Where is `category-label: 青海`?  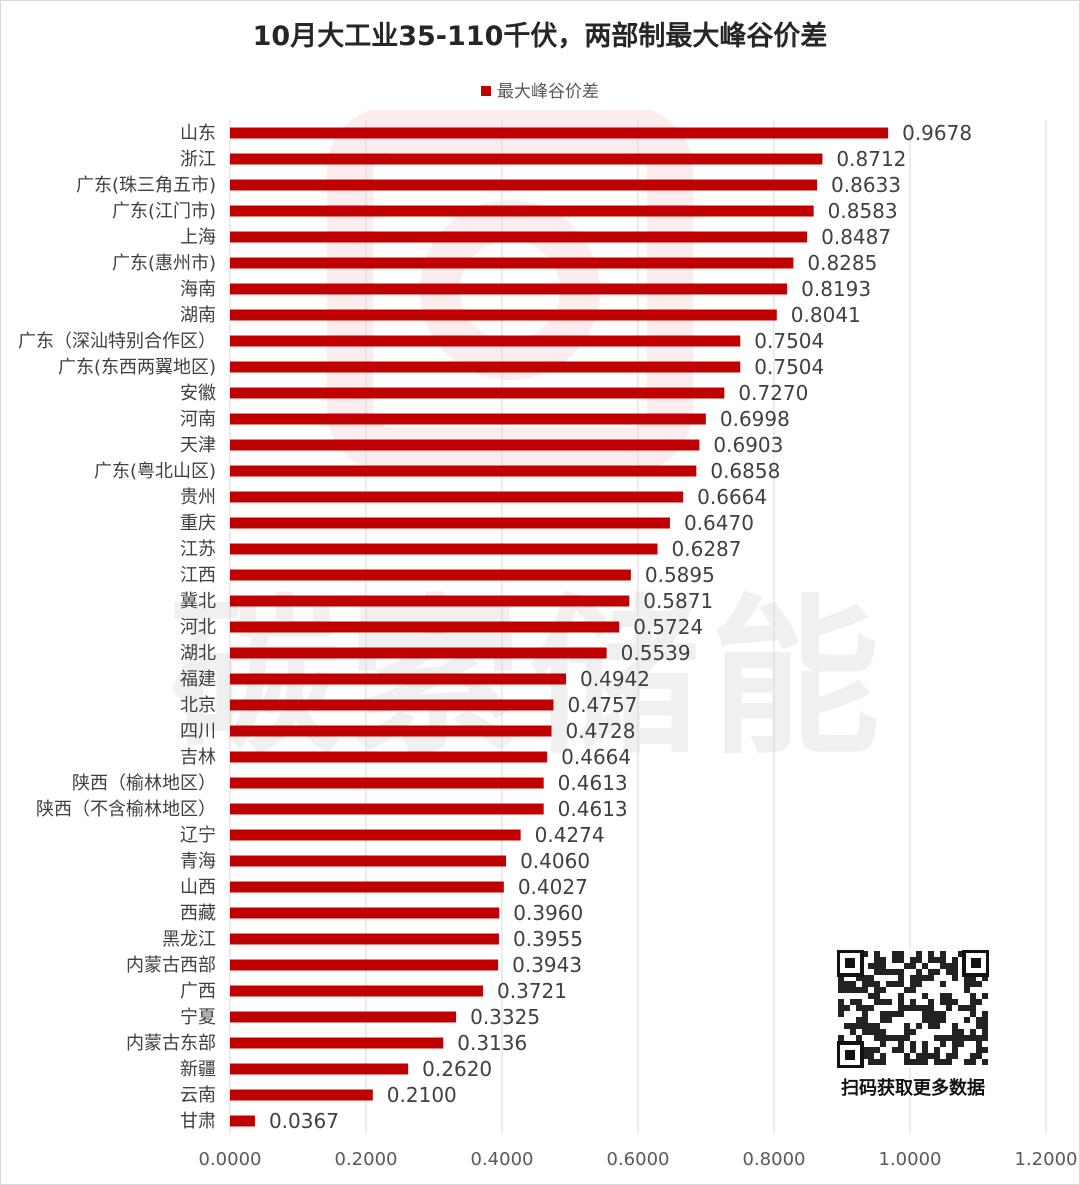 category-label: 青海 is located at coordinates (198, 861).